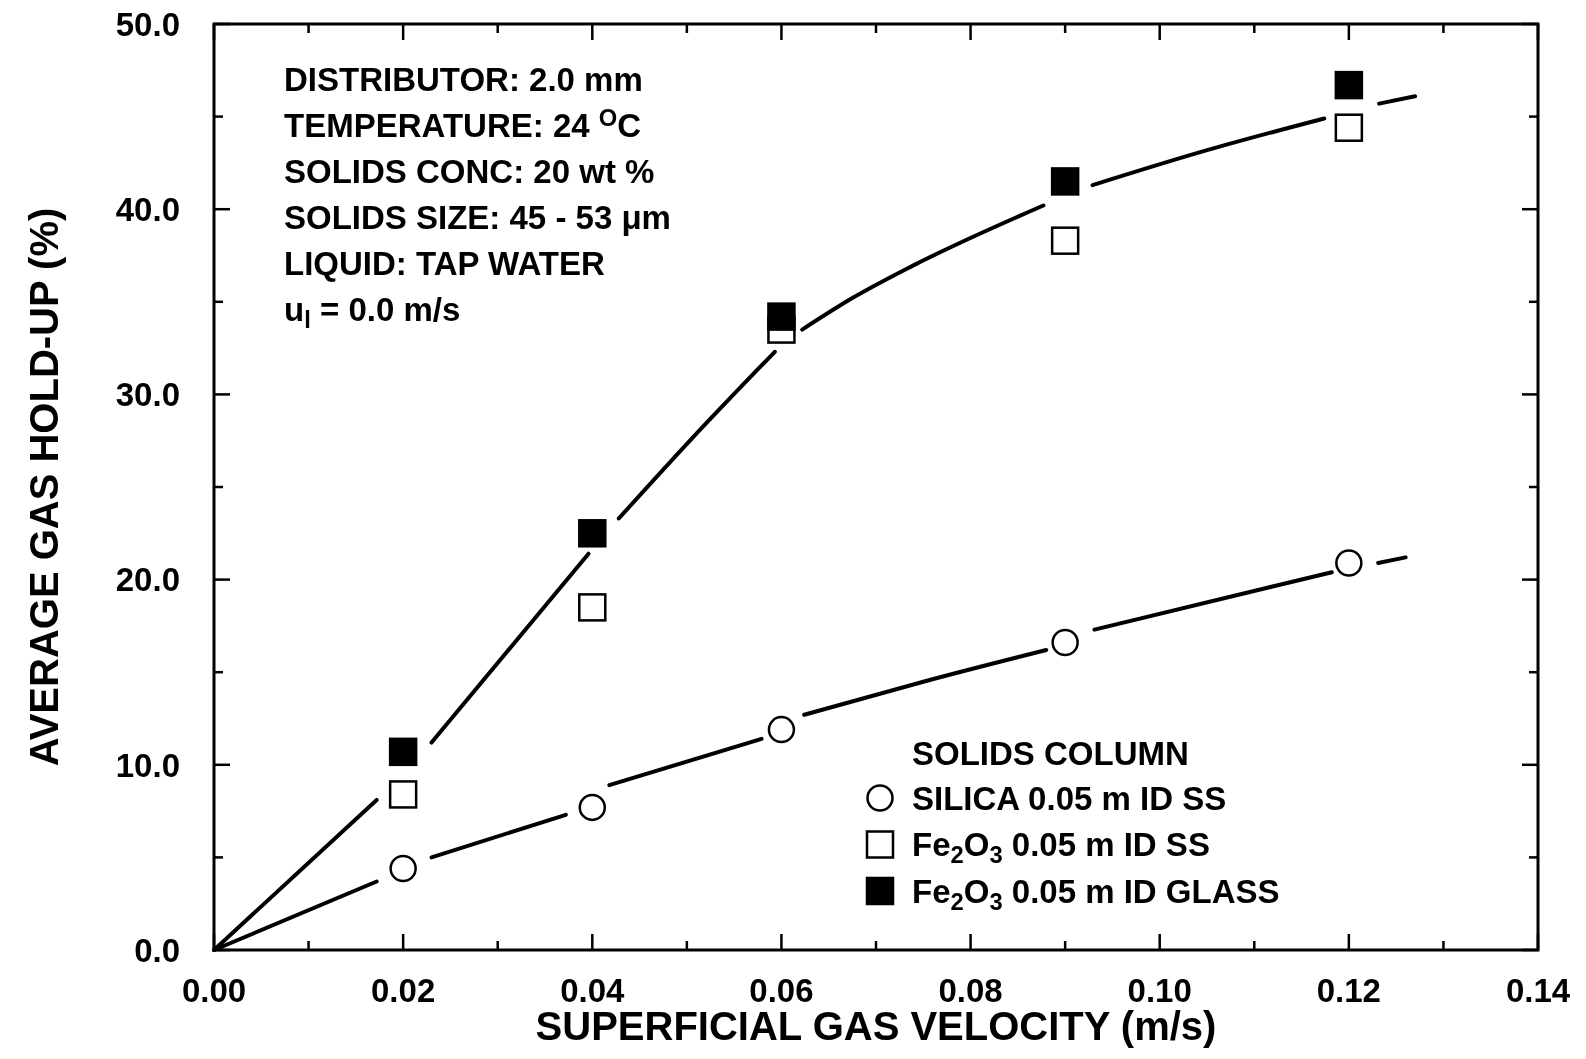 This screenshot has width=1586, height=1059. Describe the element at coordinates (372, 312) in the screenshot. I see `annotation: u$_{l}$ = 0.0 m/s` at that location.